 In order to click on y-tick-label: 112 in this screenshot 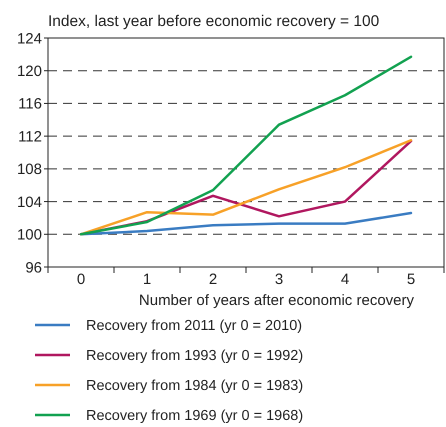, I will do `click(30, 137)`.